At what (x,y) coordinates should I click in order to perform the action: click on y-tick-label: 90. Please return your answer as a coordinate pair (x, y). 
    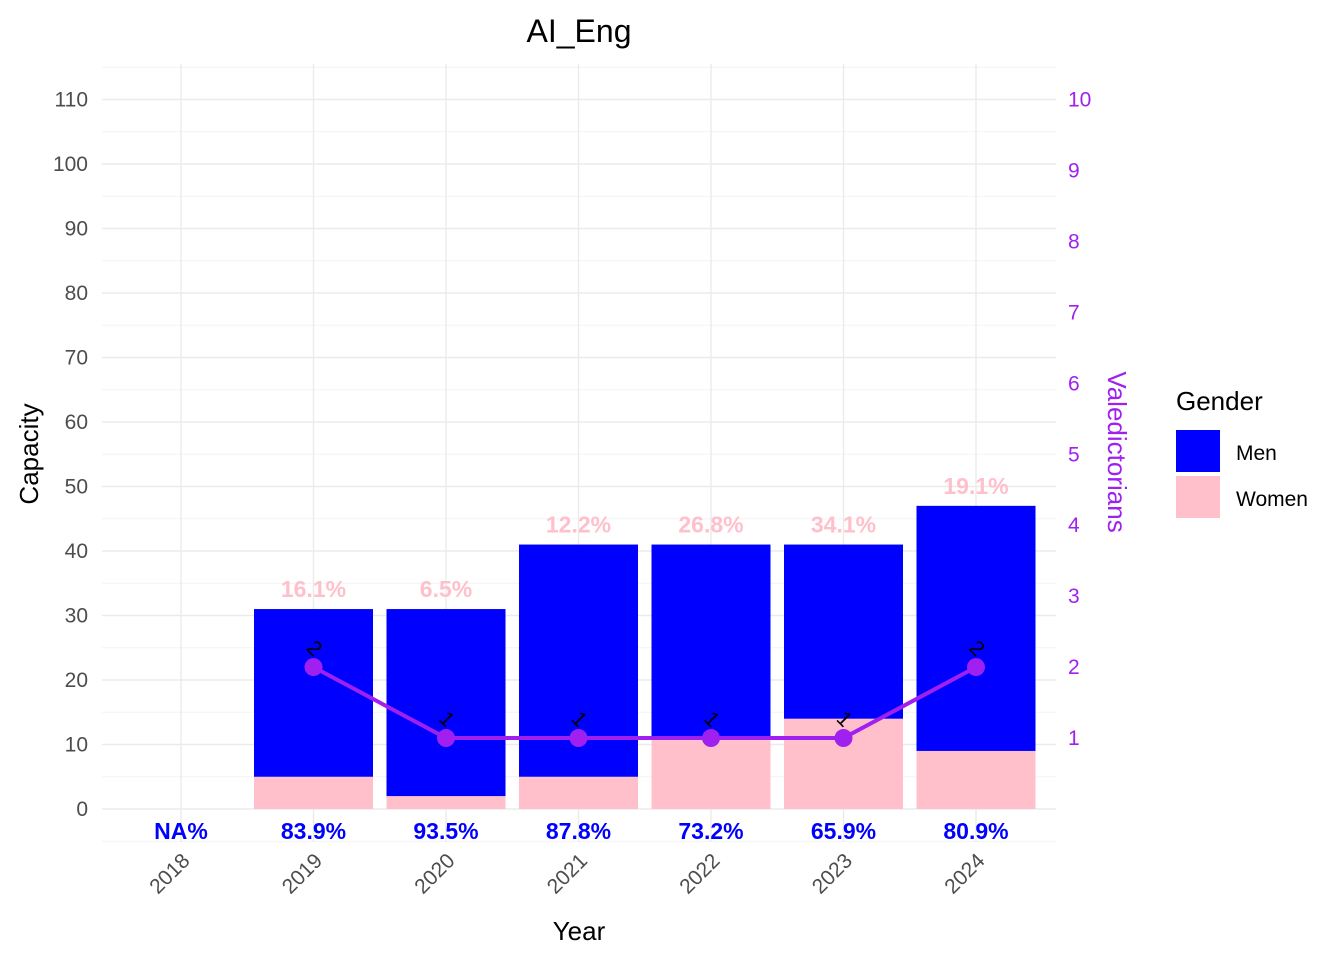
    Looking at the image, I should click on (76, 229).